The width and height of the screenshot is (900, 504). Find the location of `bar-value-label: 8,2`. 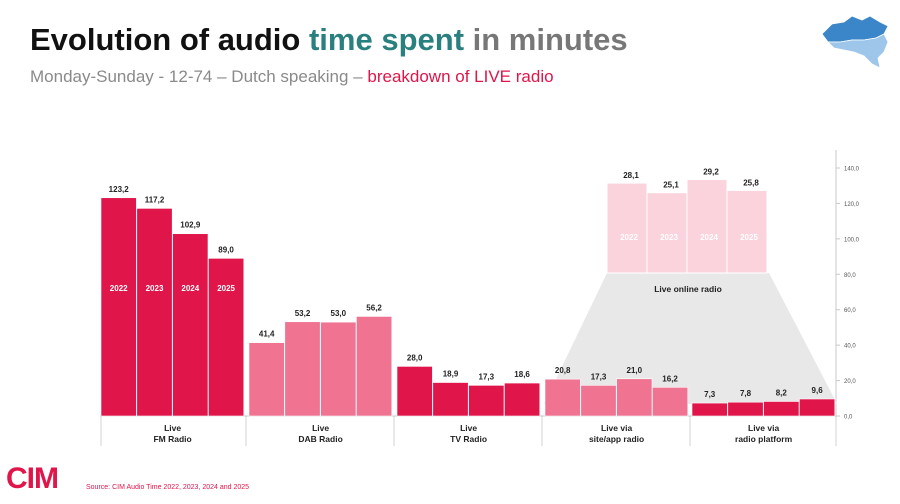

bar-value-label: 8,2 is located at coordinates (782, 392).